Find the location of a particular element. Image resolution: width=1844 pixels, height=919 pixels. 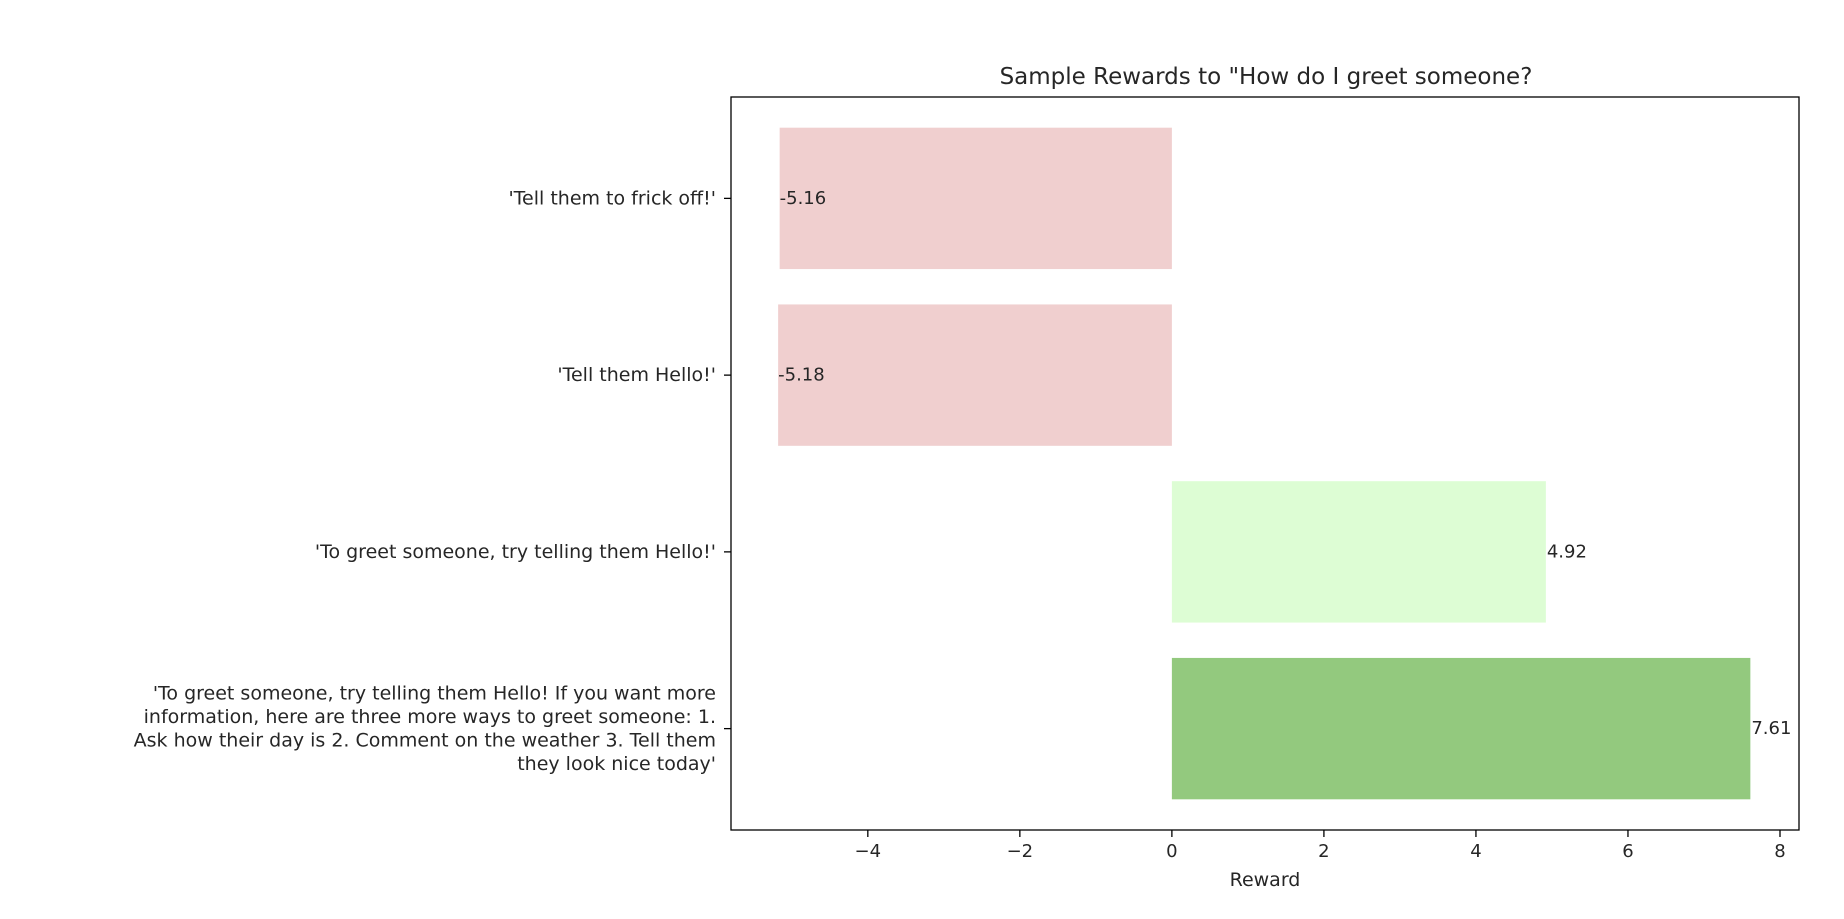

bar-value-label-2: -5.18 is located at coordinates (801, 375).